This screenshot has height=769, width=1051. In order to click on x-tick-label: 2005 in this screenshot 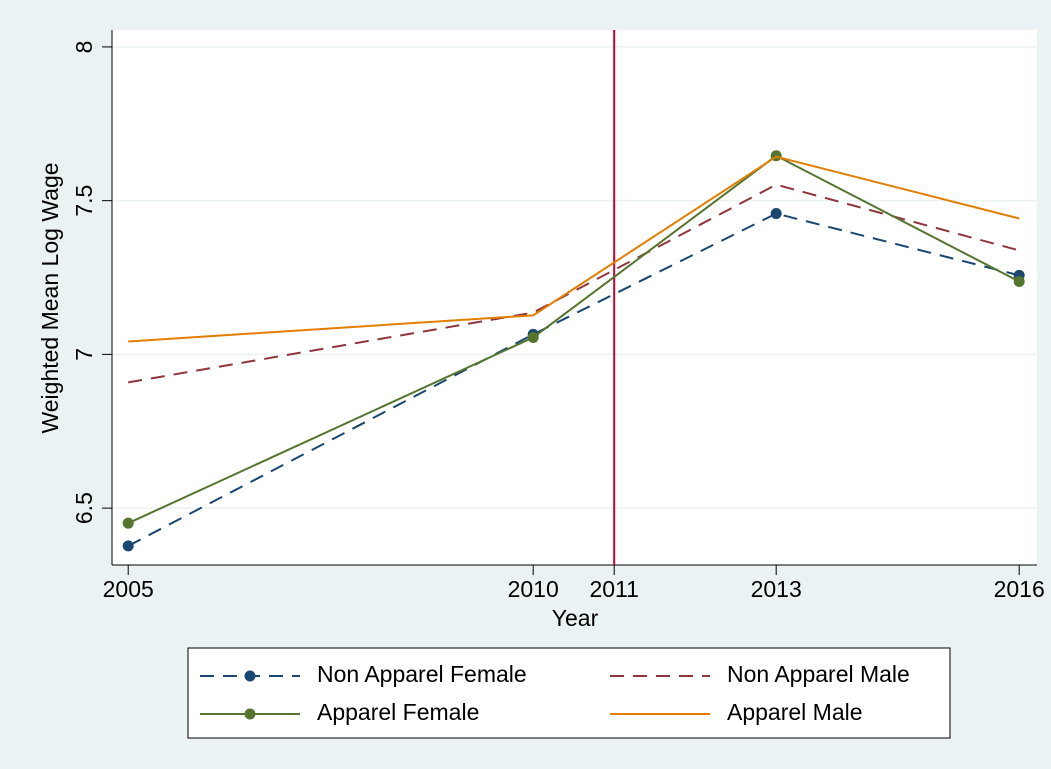, I will do `click(128, 589)`.